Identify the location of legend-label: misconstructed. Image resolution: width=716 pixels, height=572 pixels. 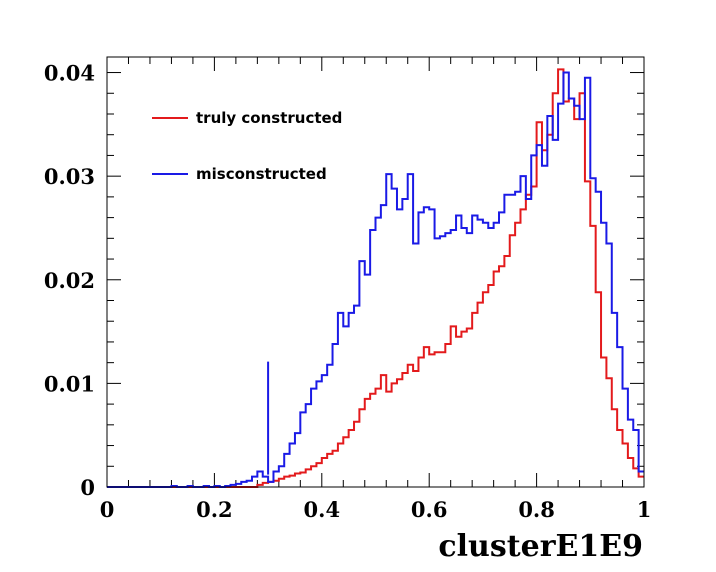
(261, 174).